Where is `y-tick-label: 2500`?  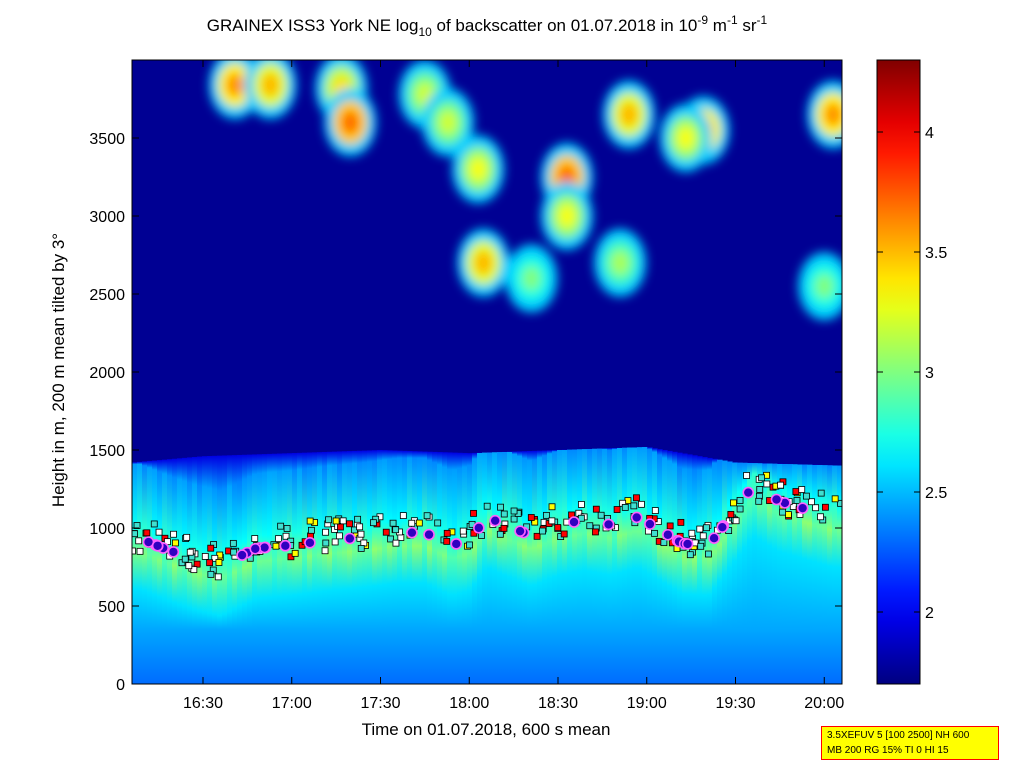
y-tick-label: 2500 is located at coordinates (107, 295).